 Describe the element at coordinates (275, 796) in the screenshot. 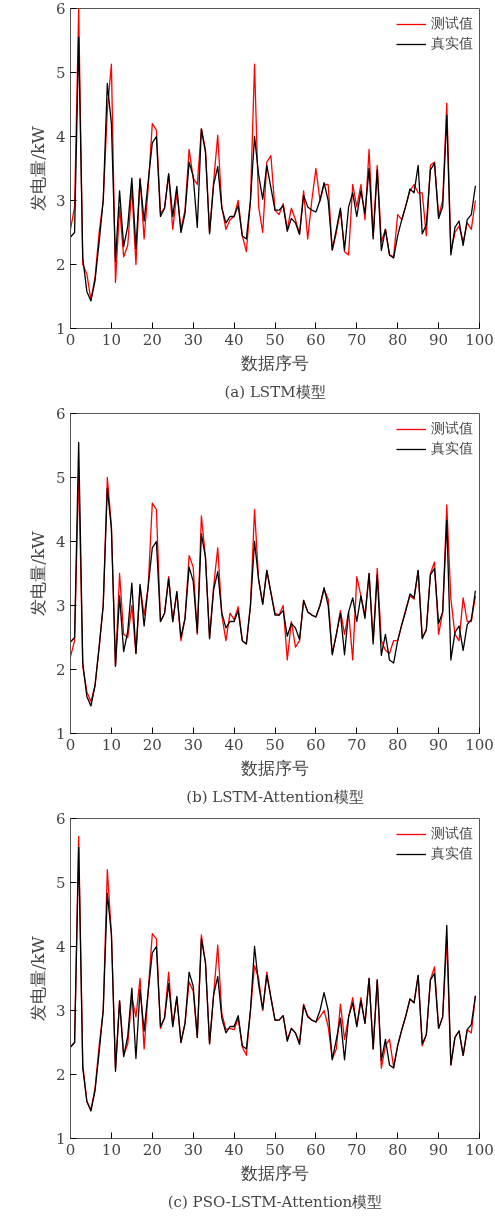

I see `text: (b) LSTM-Attention模型` at that location.